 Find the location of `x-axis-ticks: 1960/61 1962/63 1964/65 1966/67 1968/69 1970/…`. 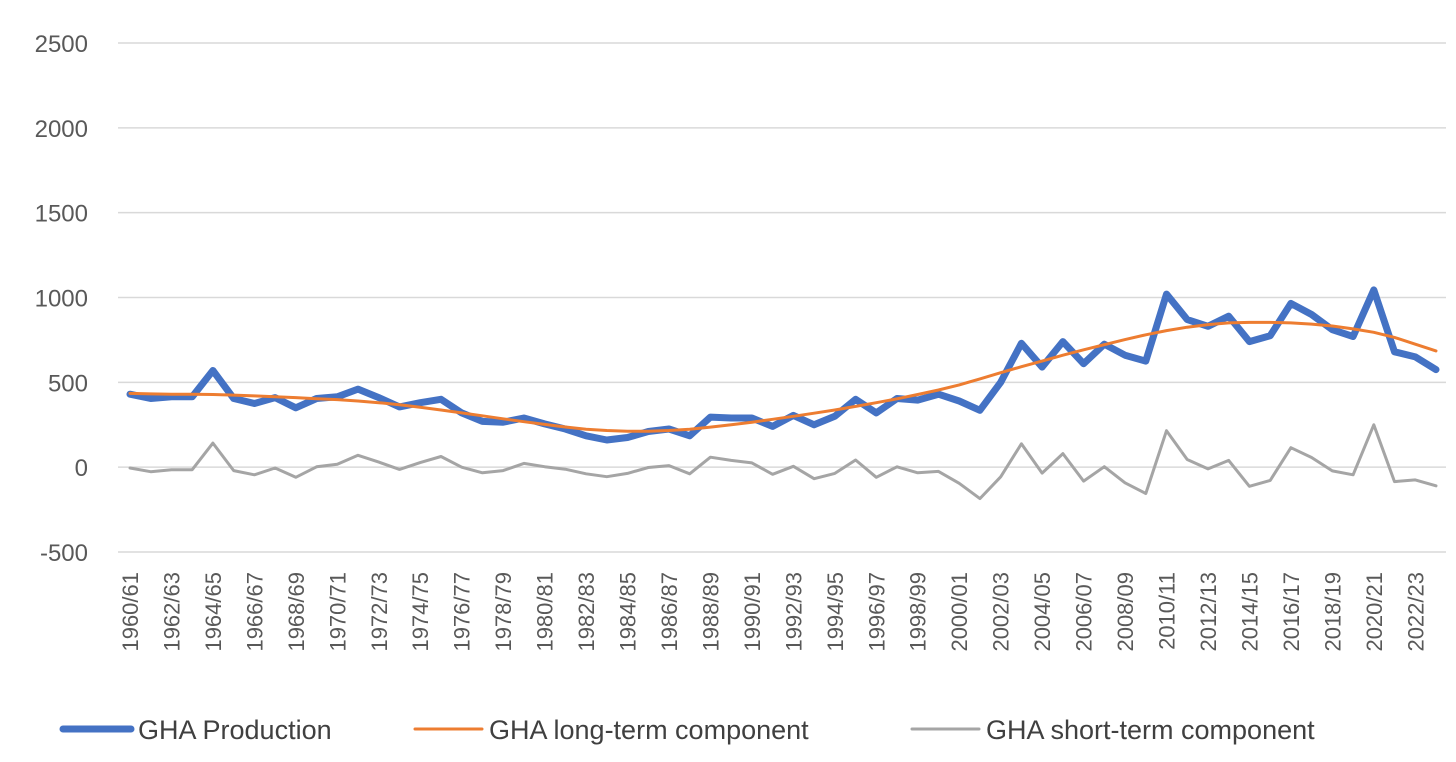

x-axis-ticks: 1960/61 1962/63 1964/65 1966/67 1968/69 1970/… is located at coordinates (773, 612).